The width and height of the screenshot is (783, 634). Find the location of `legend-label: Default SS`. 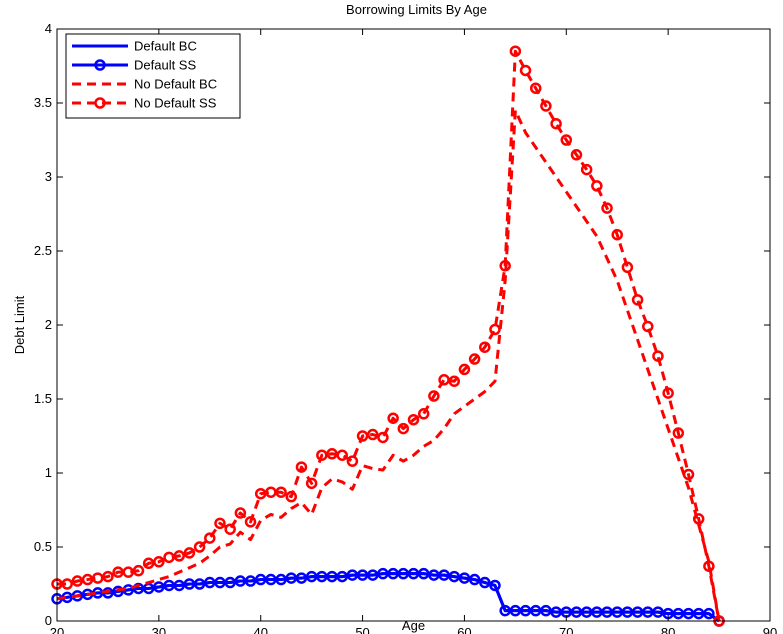

legend-label: Default SS is located at coordinates (165, 65).